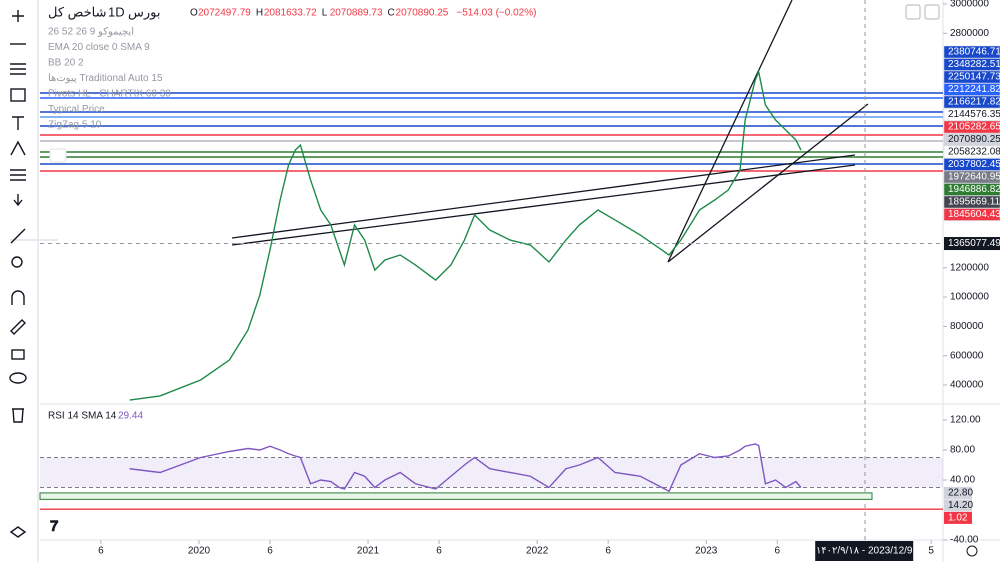 This screenshot has width=1000, height=562. What do you see at coordinates (325, 13) in the screenshot?
I see `ohlc-key: L` at bounding box center [325, 13].